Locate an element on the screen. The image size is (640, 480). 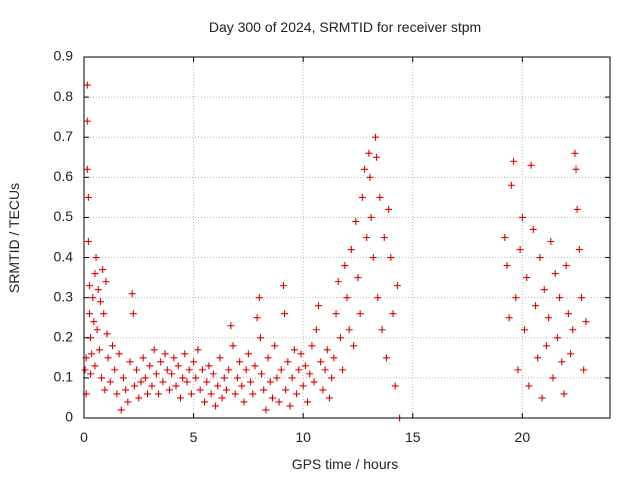
y-tick-label: 0.5 is located at coordinates (64, 216).